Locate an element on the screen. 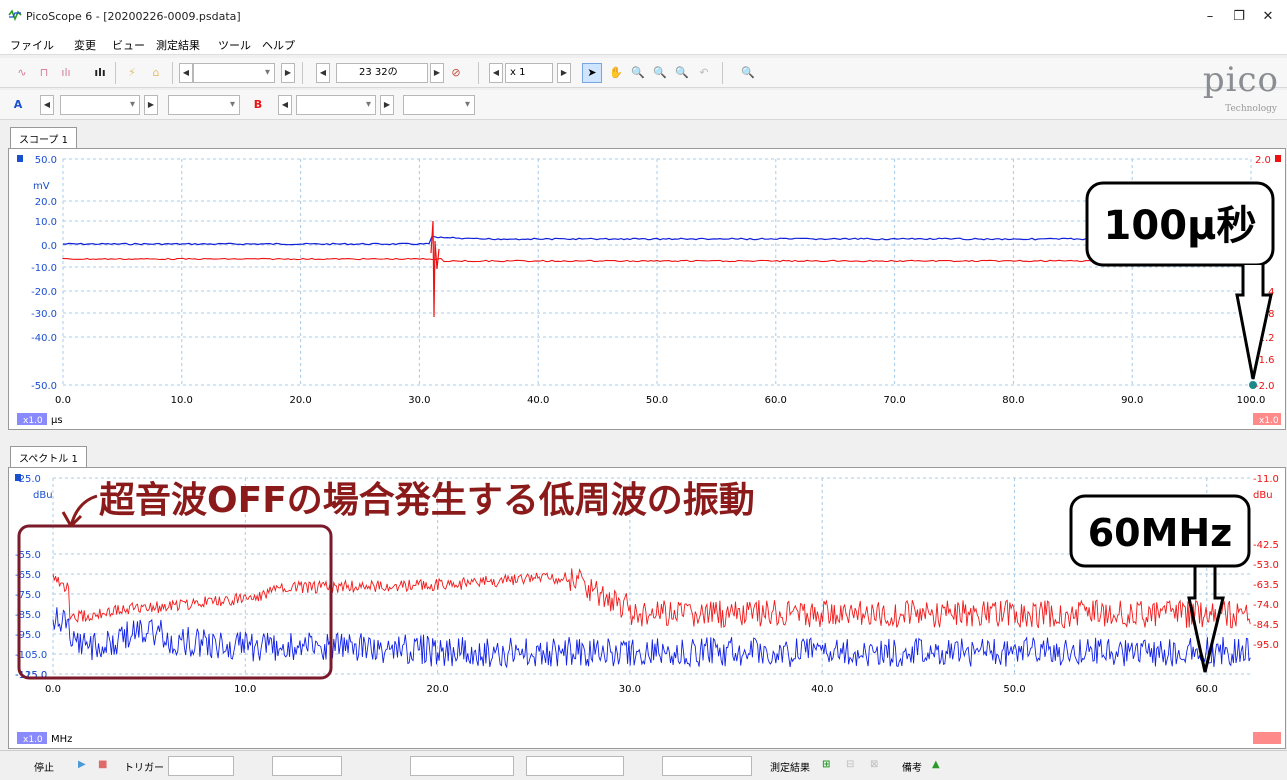 This screenshot has width=1287, height=780. x-scale-badge is located at coordinates (32, 419).